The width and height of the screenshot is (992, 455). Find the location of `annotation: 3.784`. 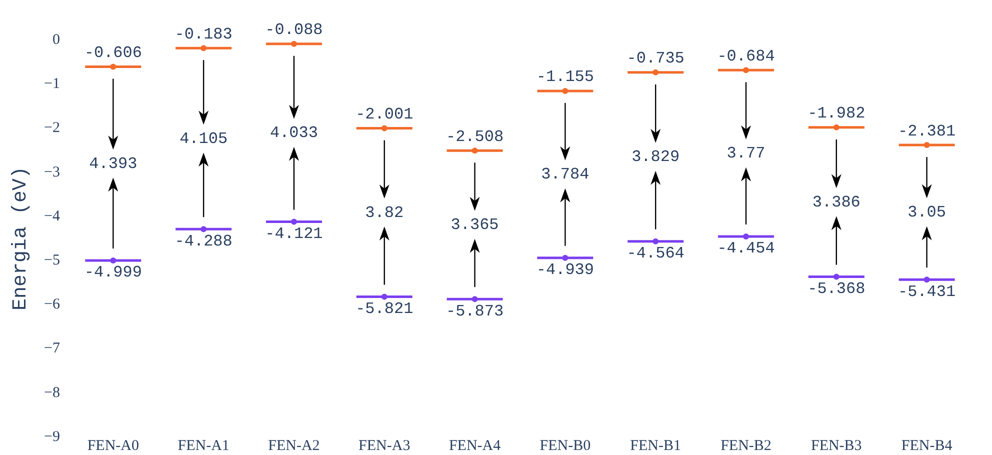

annotation: 3.784 is located at coordinates (565, 175).